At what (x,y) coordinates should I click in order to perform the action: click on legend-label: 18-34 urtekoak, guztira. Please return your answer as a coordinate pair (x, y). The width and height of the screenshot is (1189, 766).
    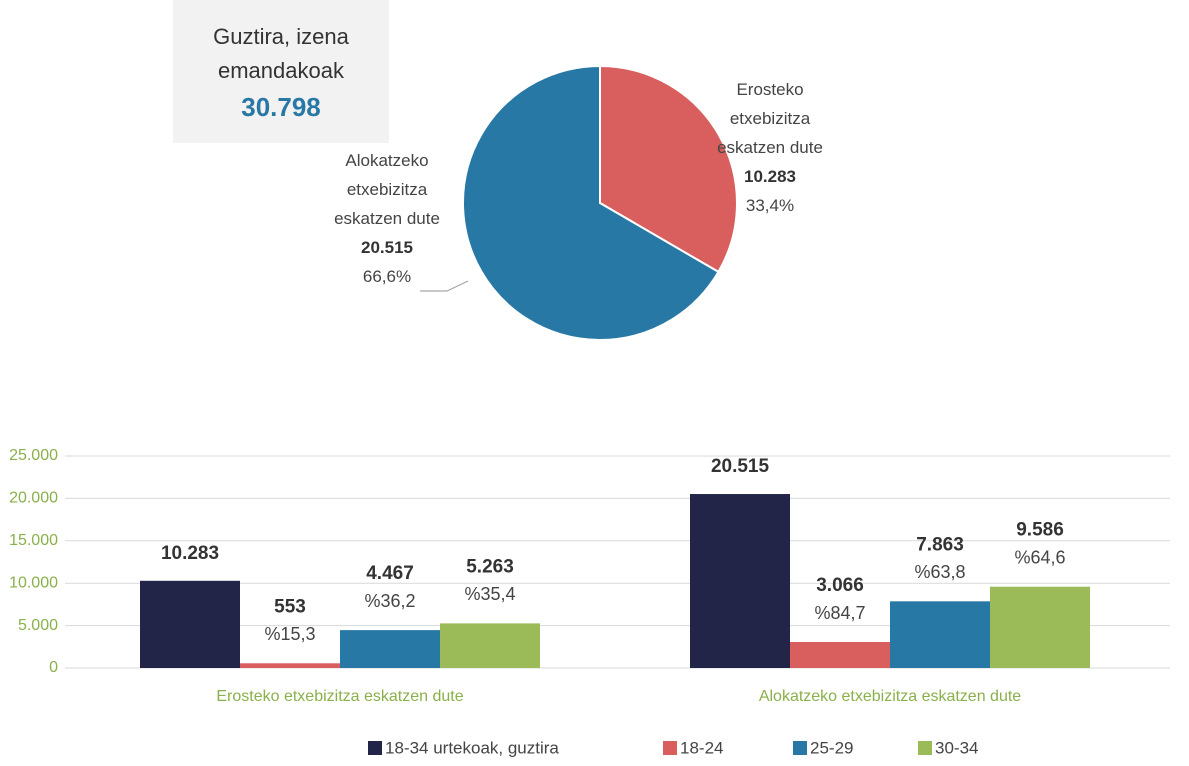
    Looking at the image, I should click on (472, 747).